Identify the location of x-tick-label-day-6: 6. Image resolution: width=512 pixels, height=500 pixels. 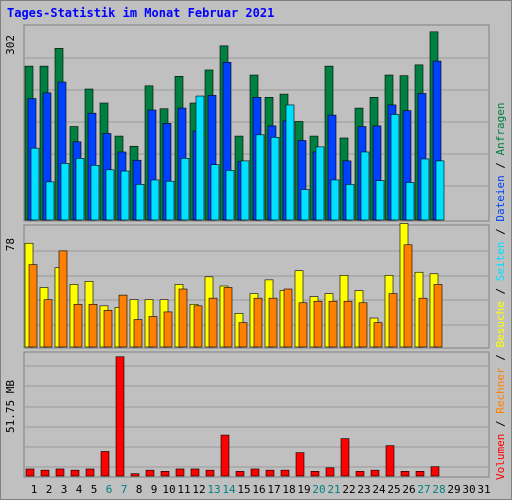
(109, 489).